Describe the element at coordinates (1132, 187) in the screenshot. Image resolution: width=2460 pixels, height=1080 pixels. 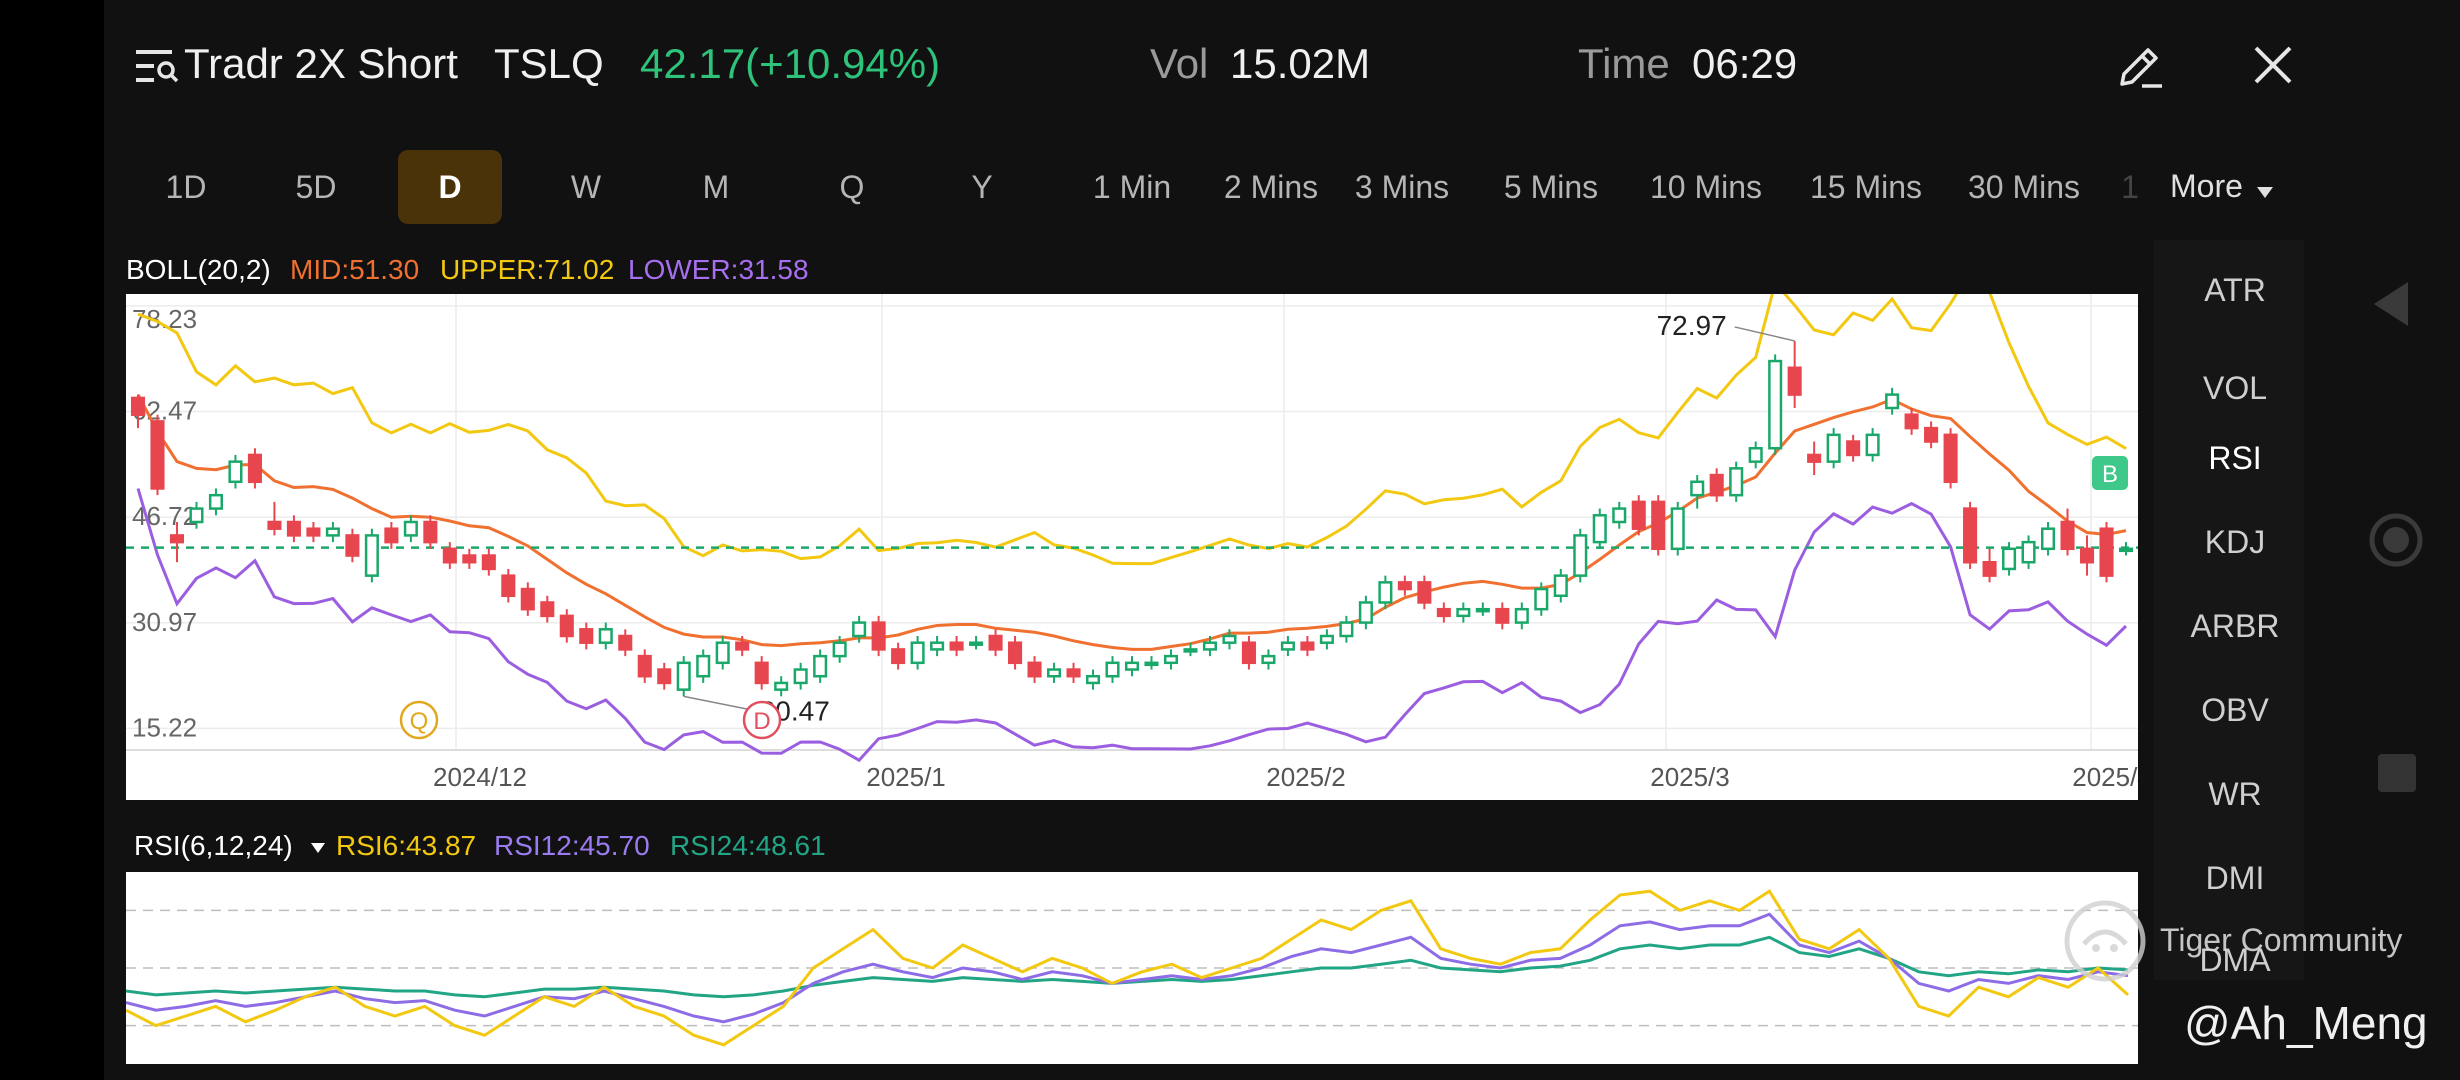
I see `tab-timeframe-1-min: 1 Min` at that location.